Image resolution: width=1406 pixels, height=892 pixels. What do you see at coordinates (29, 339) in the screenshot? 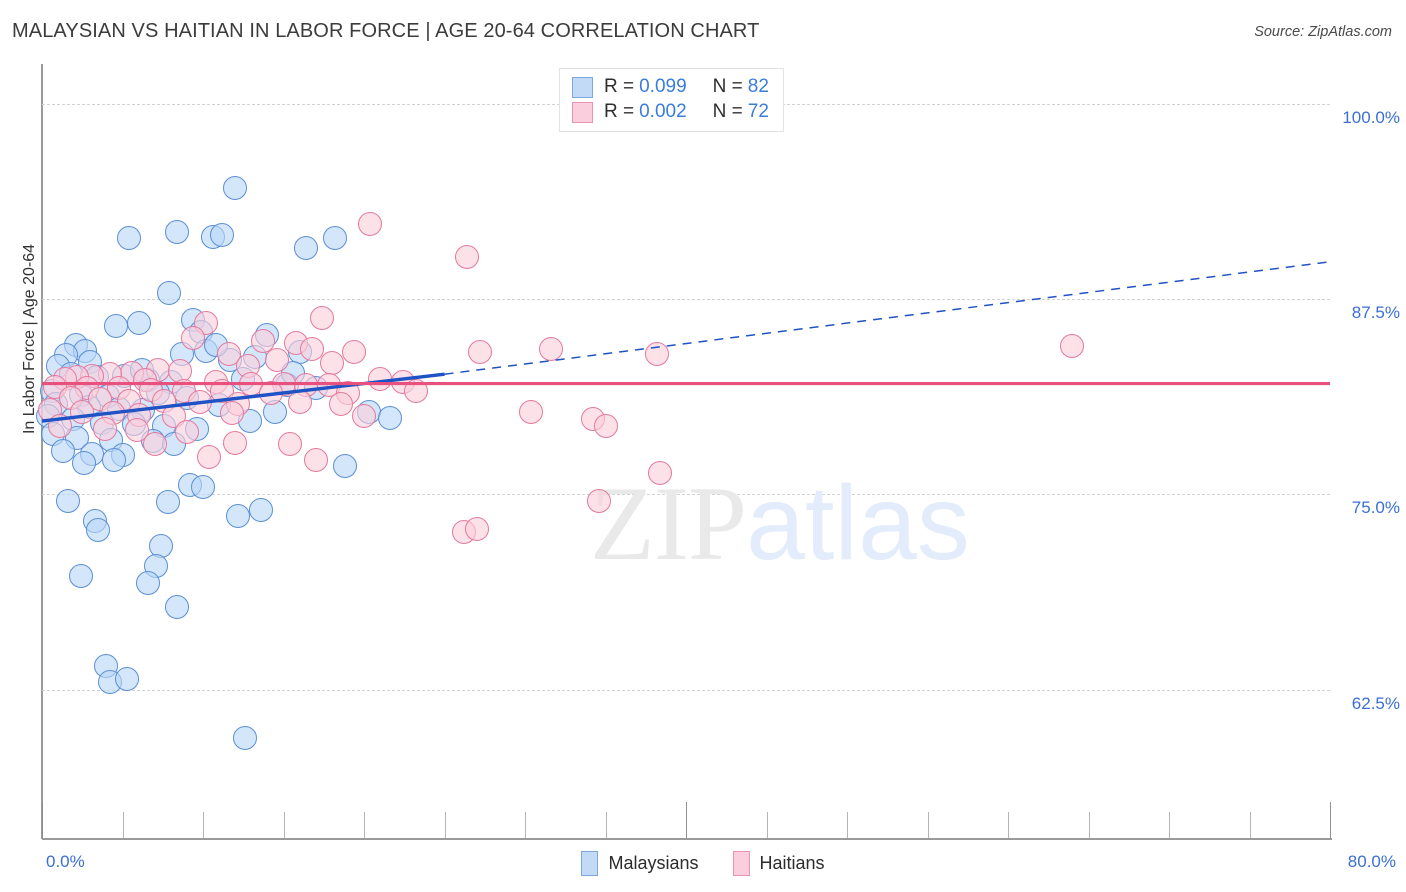
I see `y-axis-title: In Labor Force | Age 20-64` at bounding box center [29, 339].